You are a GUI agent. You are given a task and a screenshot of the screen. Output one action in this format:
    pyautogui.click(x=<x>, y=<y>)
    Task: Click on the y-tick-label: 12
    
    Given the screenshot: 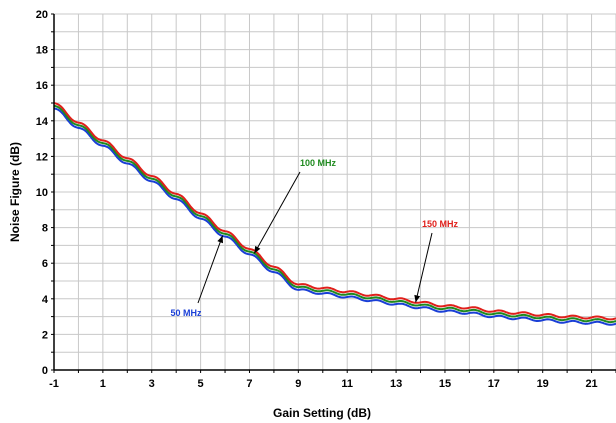 What is the action you would take?
    pyautogui.click(x=42, y=157)
    